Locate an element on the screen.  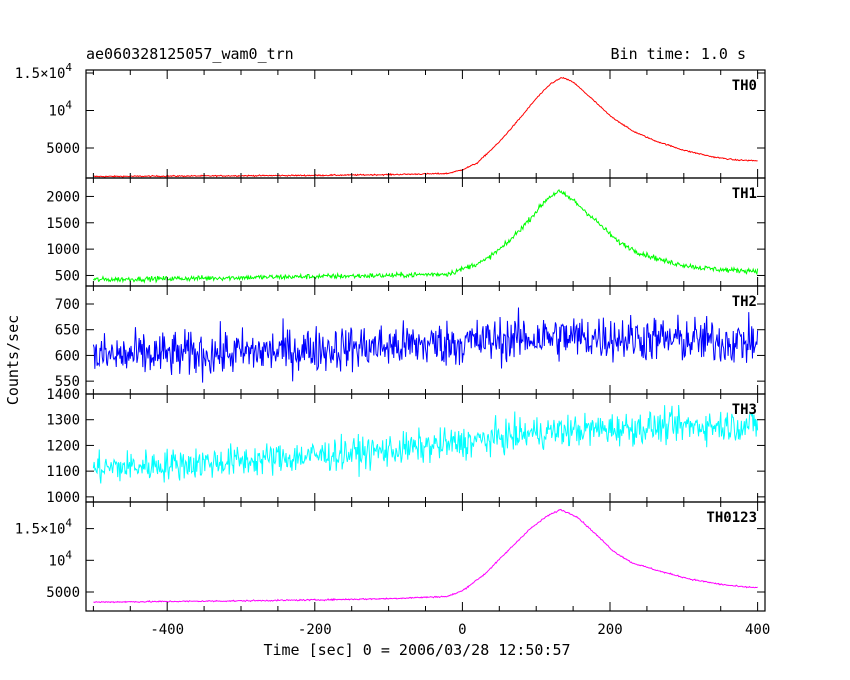
panel-th1: 2000 1500 1000 500 TH1 is located at coordinates (406, 232).